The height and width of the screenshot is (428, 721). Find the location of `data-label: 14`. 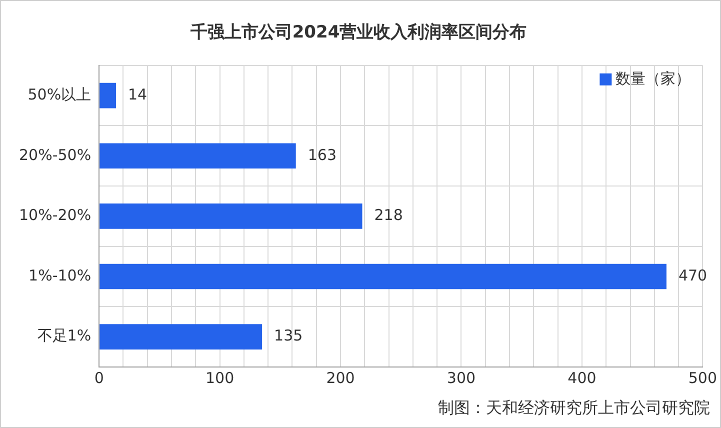

data-label: 14 is located at coordinates (138, 94).